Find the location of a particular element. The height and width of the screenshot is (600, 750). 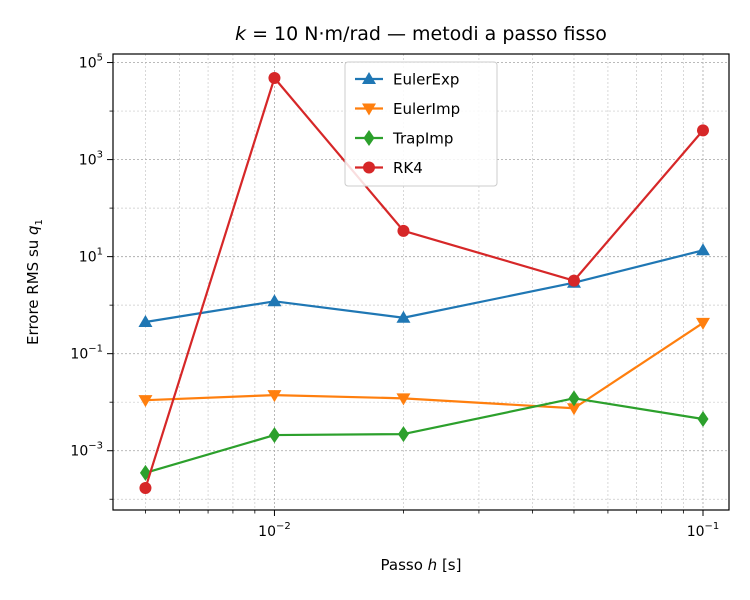

legend-item-rk4: RK4 is located at coordinates (389, 168).